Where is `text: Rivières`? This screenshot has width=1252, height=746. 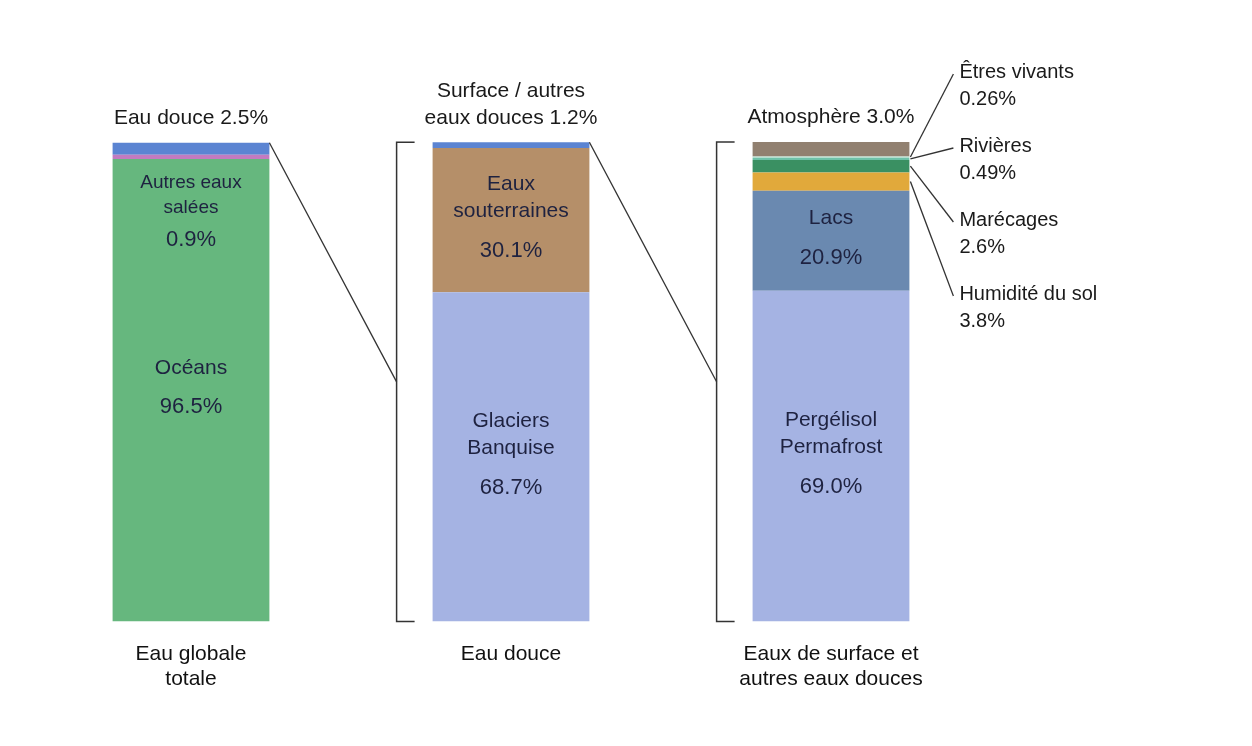 text: Rivières is located at coordinates (995, 144).